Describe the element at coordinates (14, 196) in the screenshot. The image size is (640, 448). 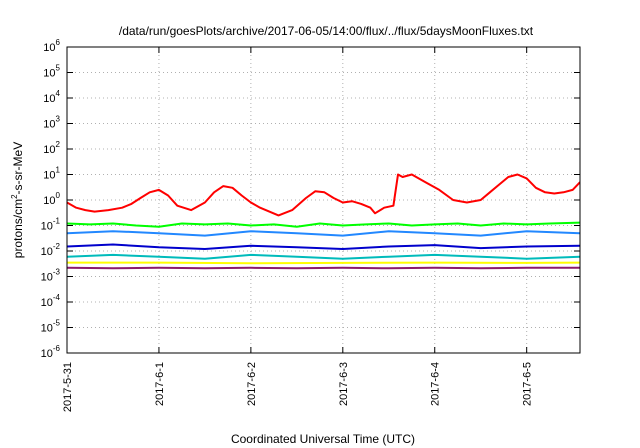
I see `y-axis-label-sup: 2` at that location.